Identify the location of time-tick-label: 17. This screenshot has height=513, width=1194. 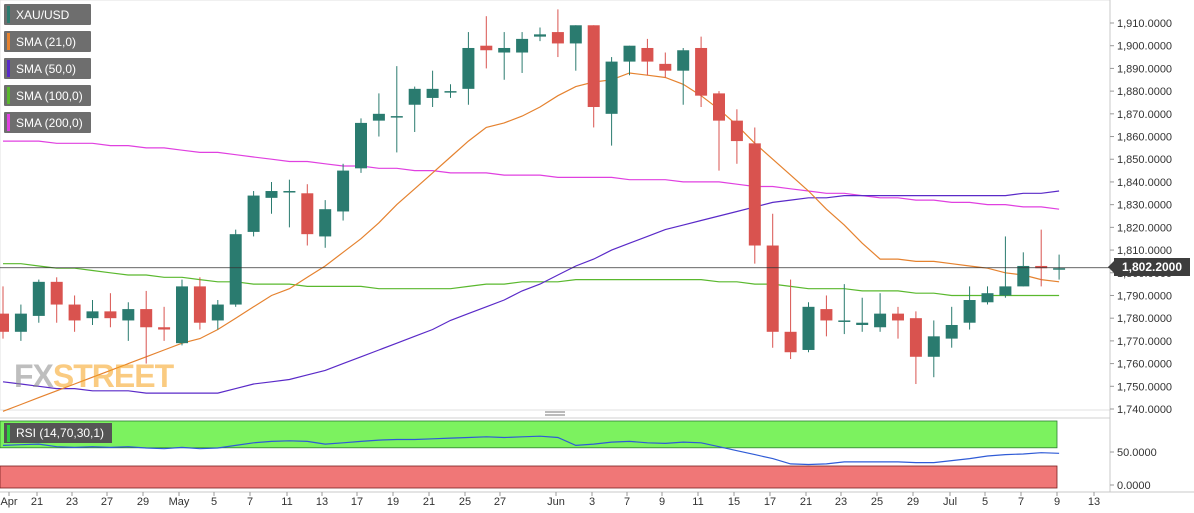
(770, 502).